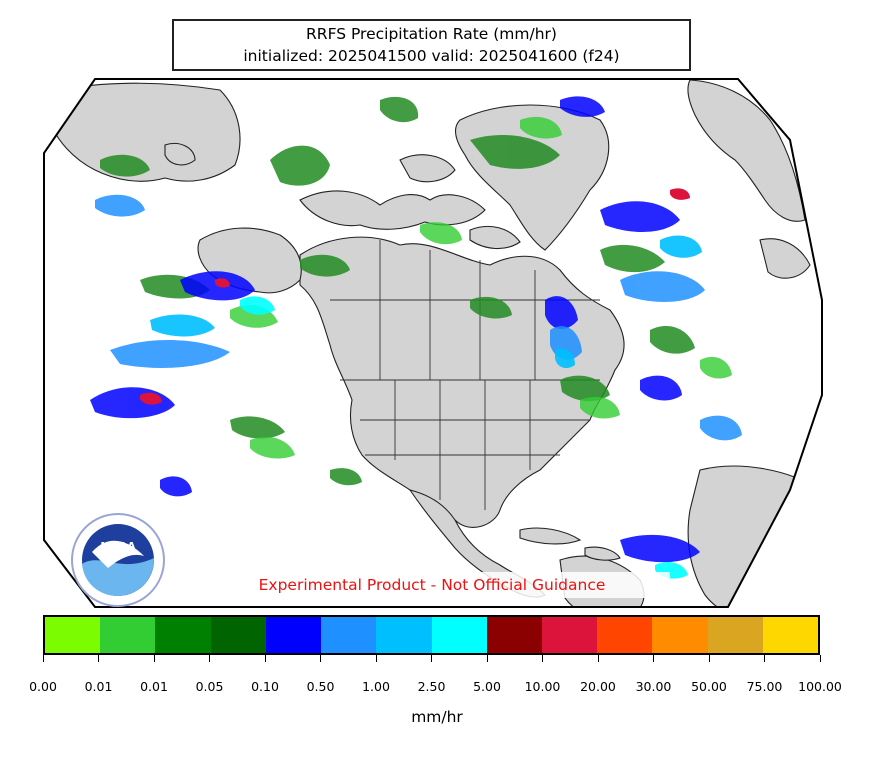  I want to click on noaa-logo: NOAA, so click(118, 560).